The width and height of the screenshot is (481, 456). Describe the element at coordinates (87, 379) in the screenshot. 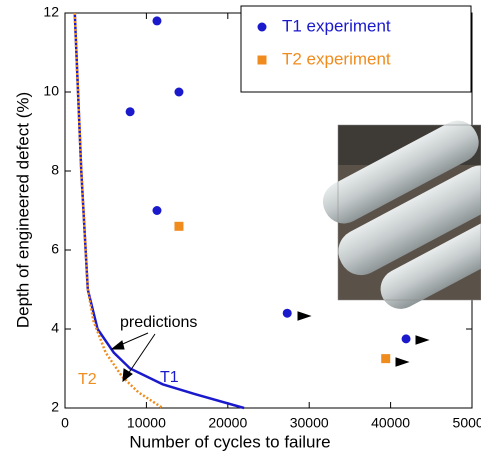

I see `line-label: T2` at that location.